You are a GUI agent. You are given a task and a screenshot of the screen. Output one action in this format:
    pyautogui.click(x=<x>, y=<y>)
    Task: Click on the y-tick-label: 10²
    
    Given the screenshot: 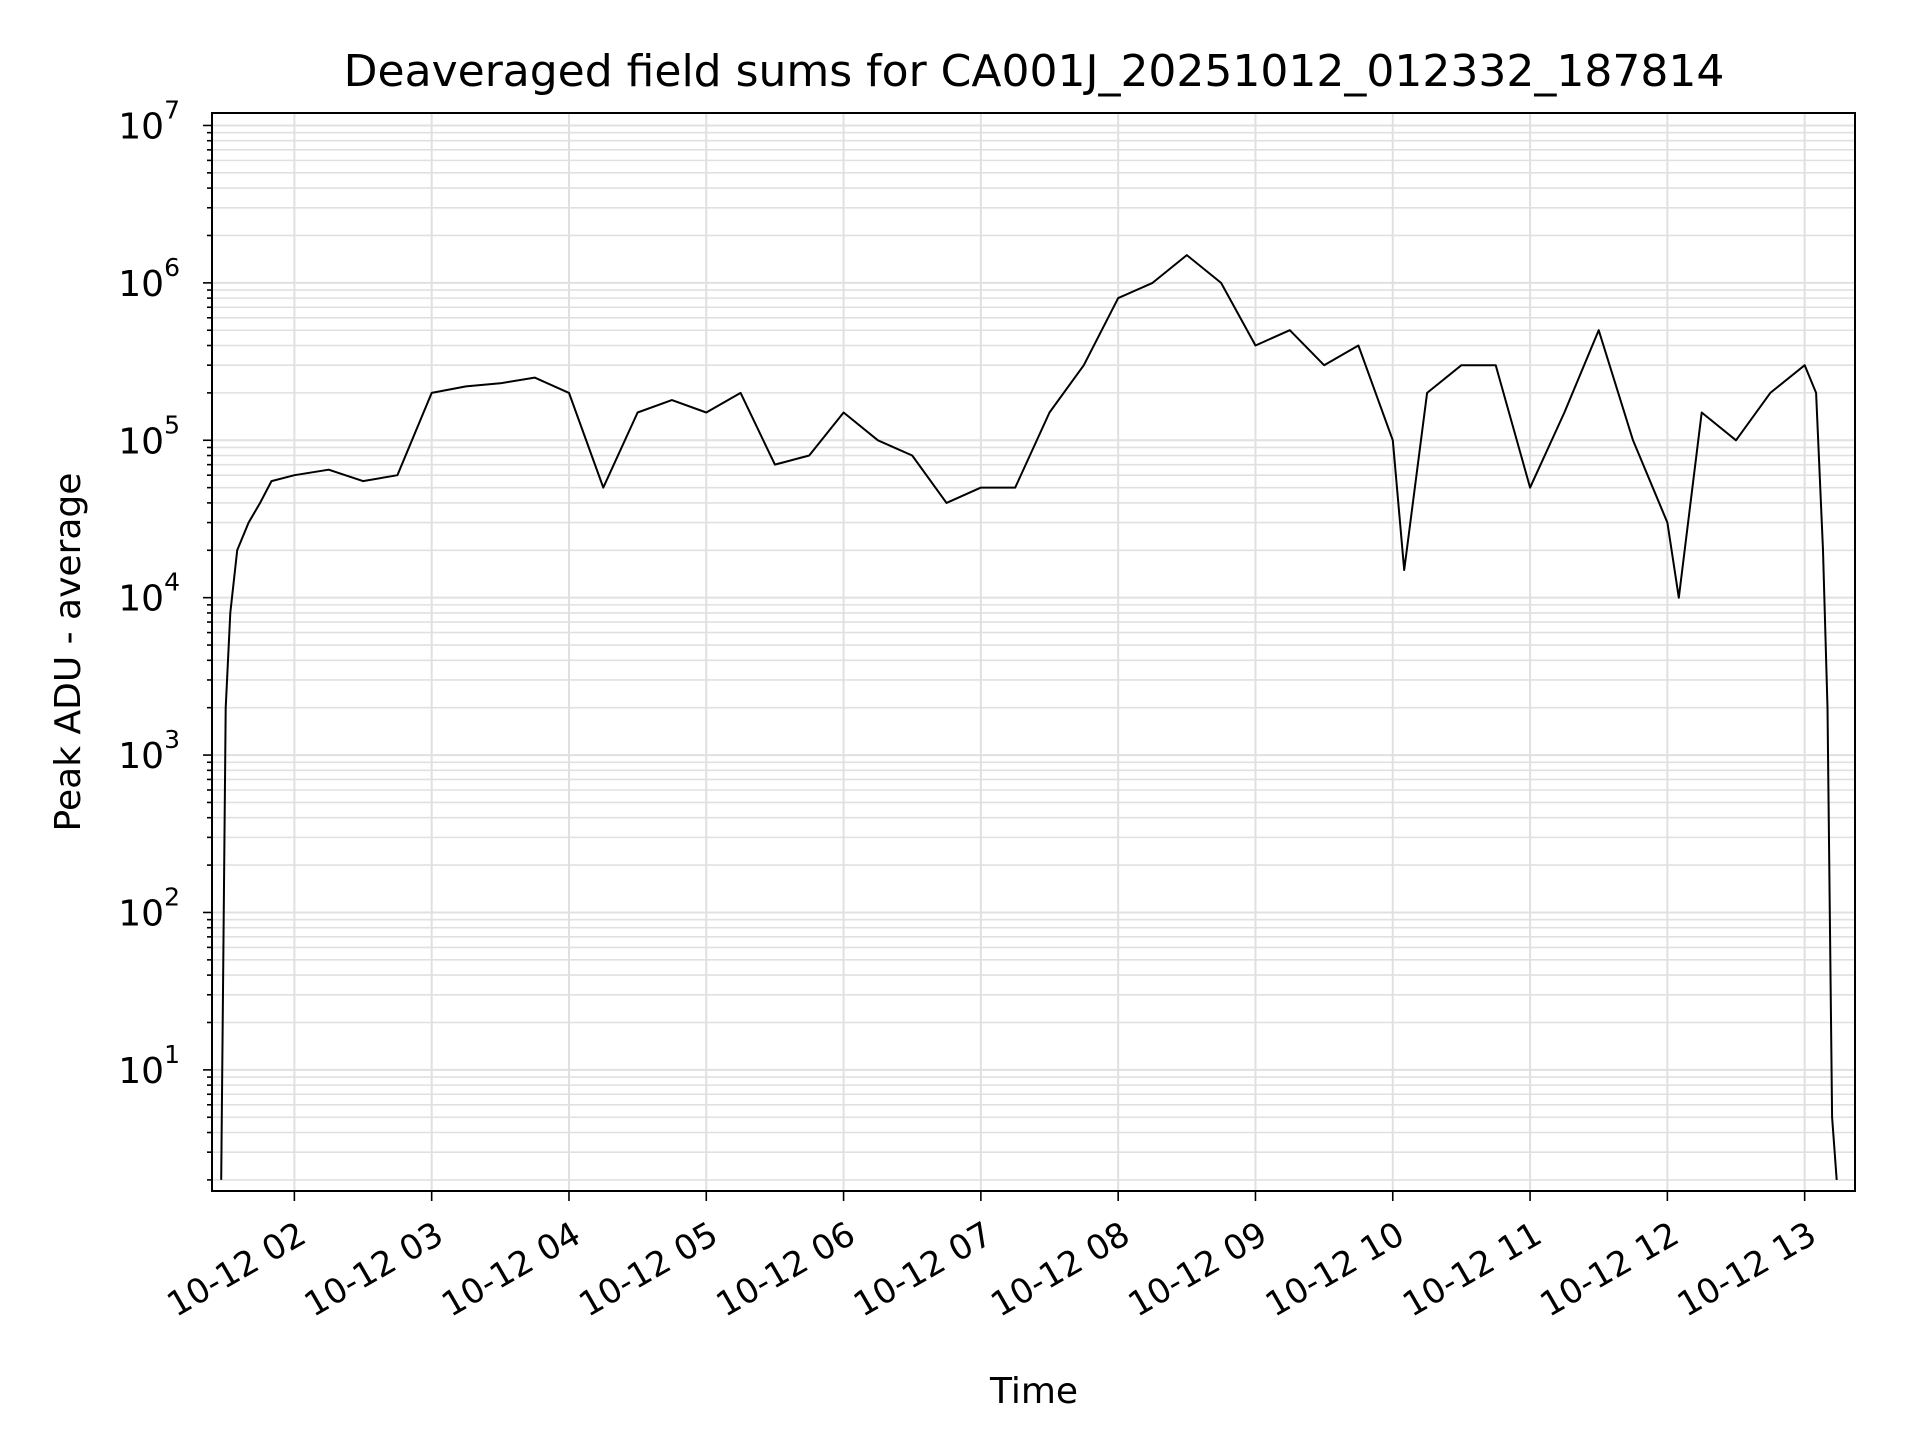 What is the action you would take?
    pyautogui.click(x=149, y=908)
    